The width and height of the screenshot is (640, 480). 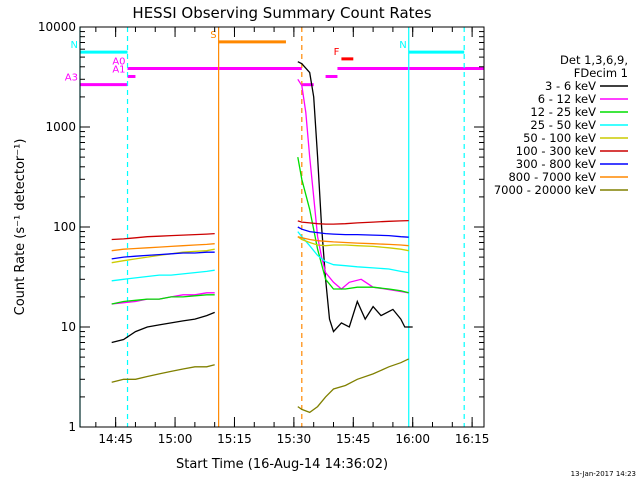 What do you see at coordinates (282, 464) in the screenshot?
I see `x-axis-label: Start Time (16-Aug-14 14:36:02)` at bounding box center [282, 464].